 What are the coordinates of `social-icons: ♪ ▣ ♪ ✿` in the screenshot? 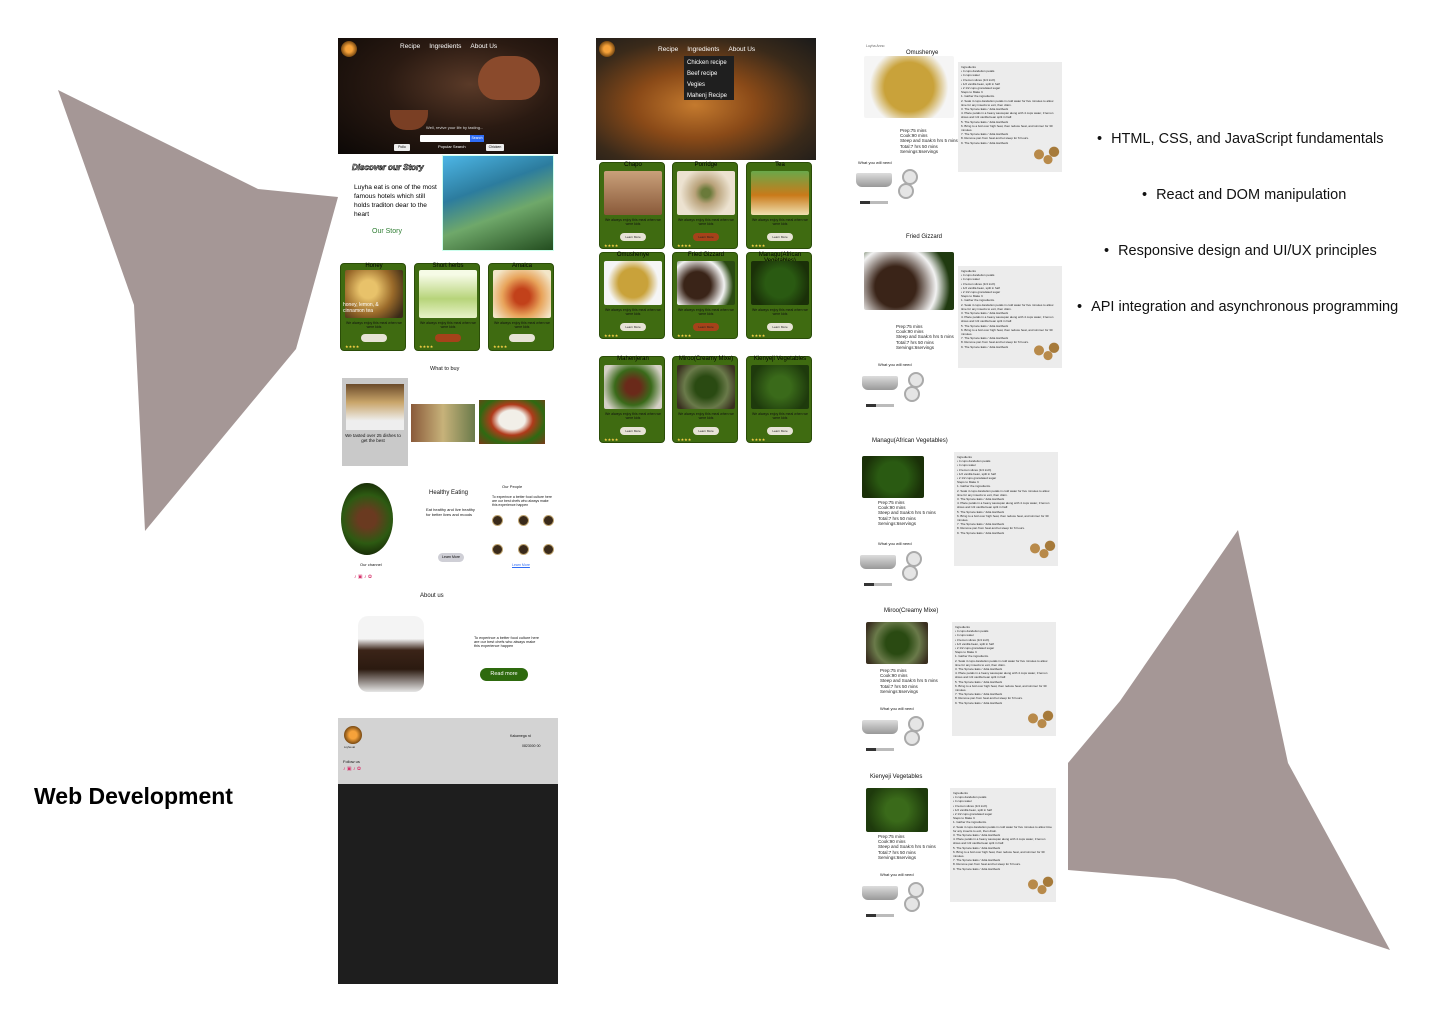 It's located at (363, 577).